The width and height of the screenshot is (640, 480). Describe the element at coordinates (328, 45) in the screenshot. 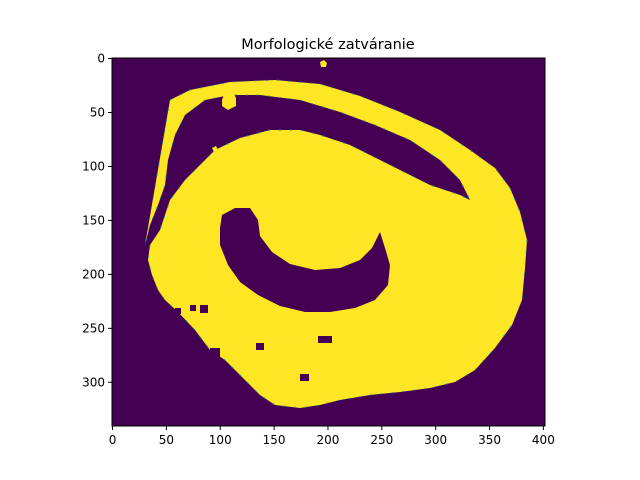

I see `chart-title: Morfologické zatváranie` at that location.